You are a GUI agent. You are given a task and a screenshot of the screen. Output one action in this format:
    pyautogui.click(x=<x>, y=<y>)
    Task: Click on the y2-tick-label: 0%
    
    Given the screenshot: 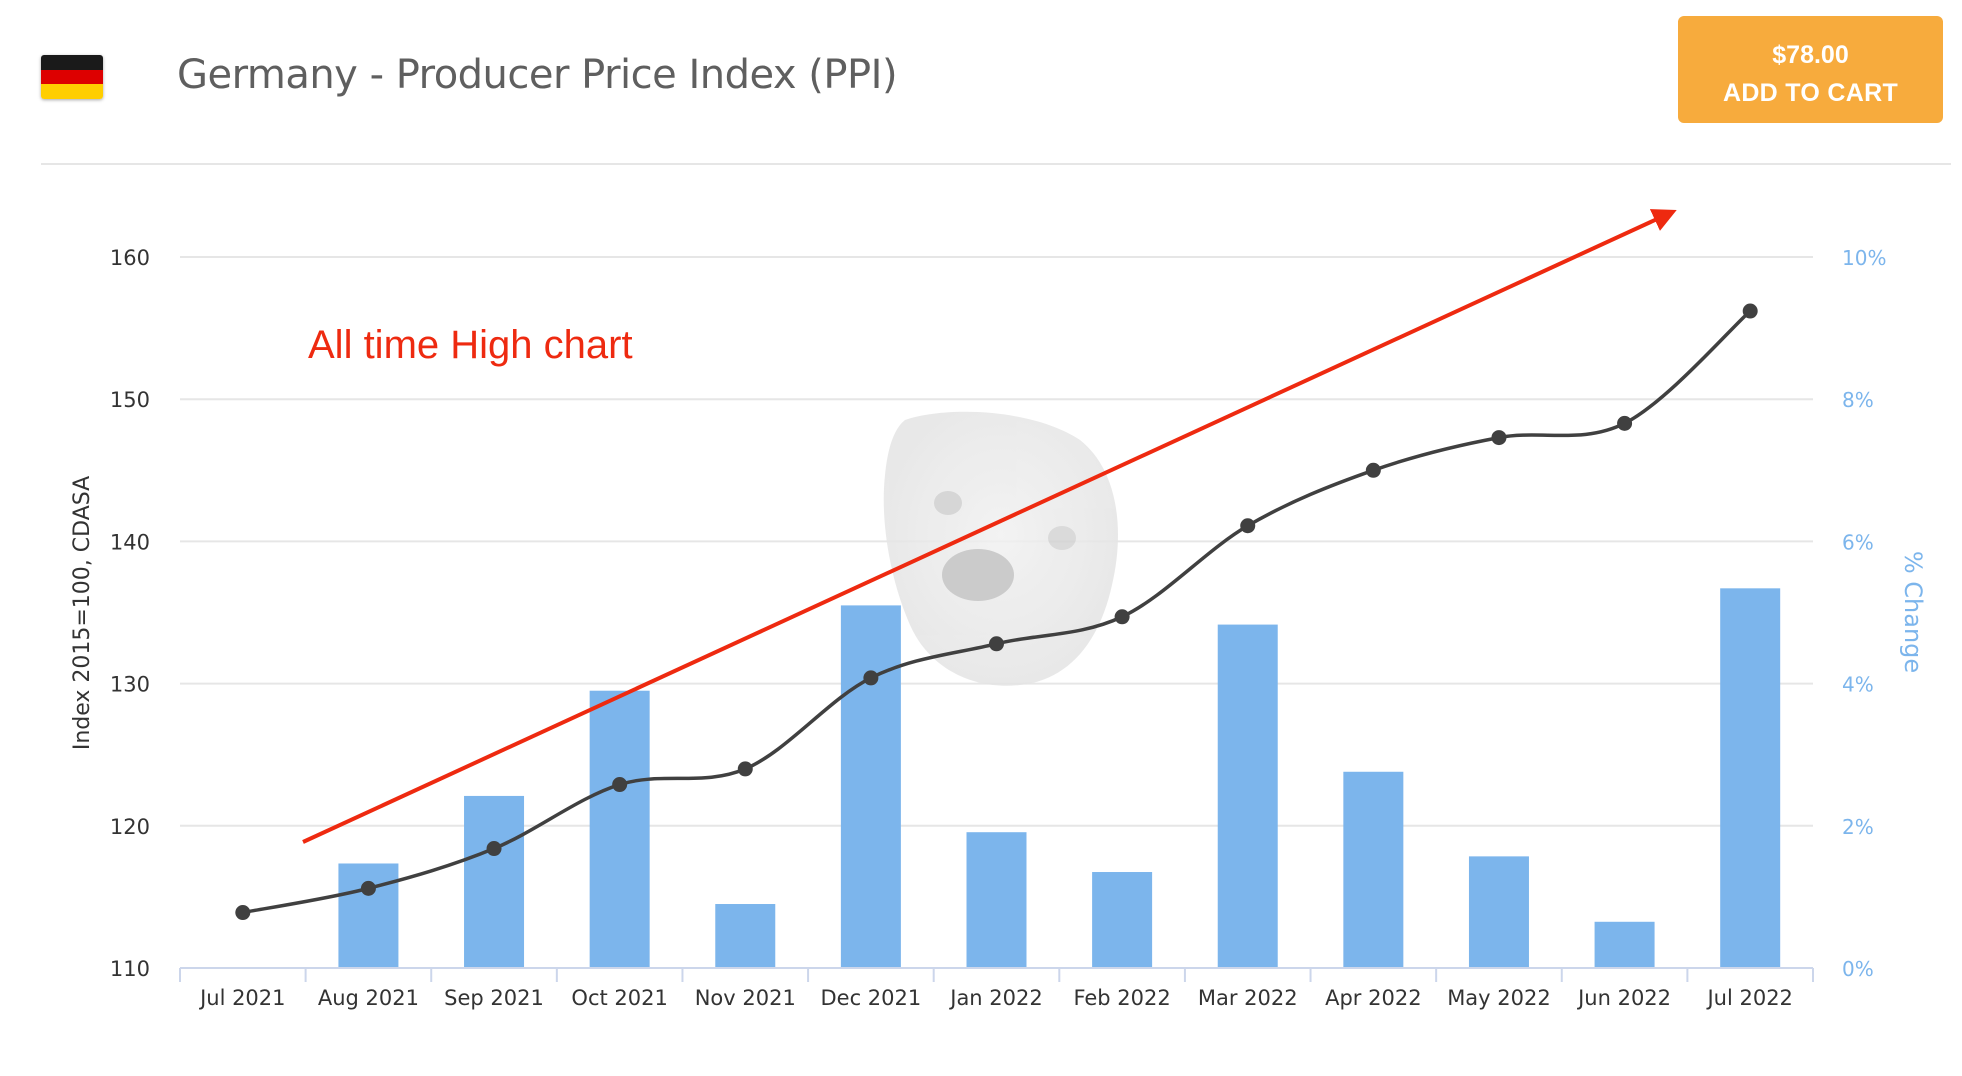 What is the action you would take?
    pyautogui.click(x=1858, y=969)
    